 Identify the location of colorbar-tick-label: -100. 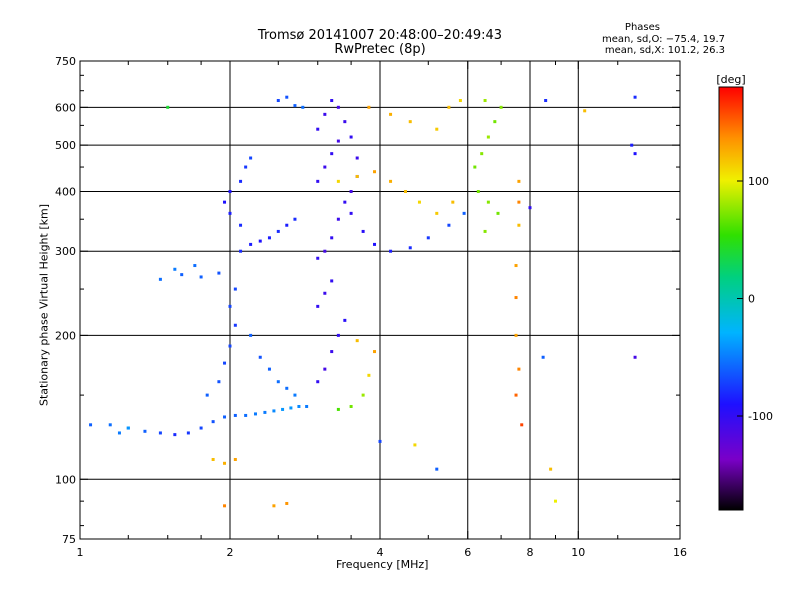
(760, 416).